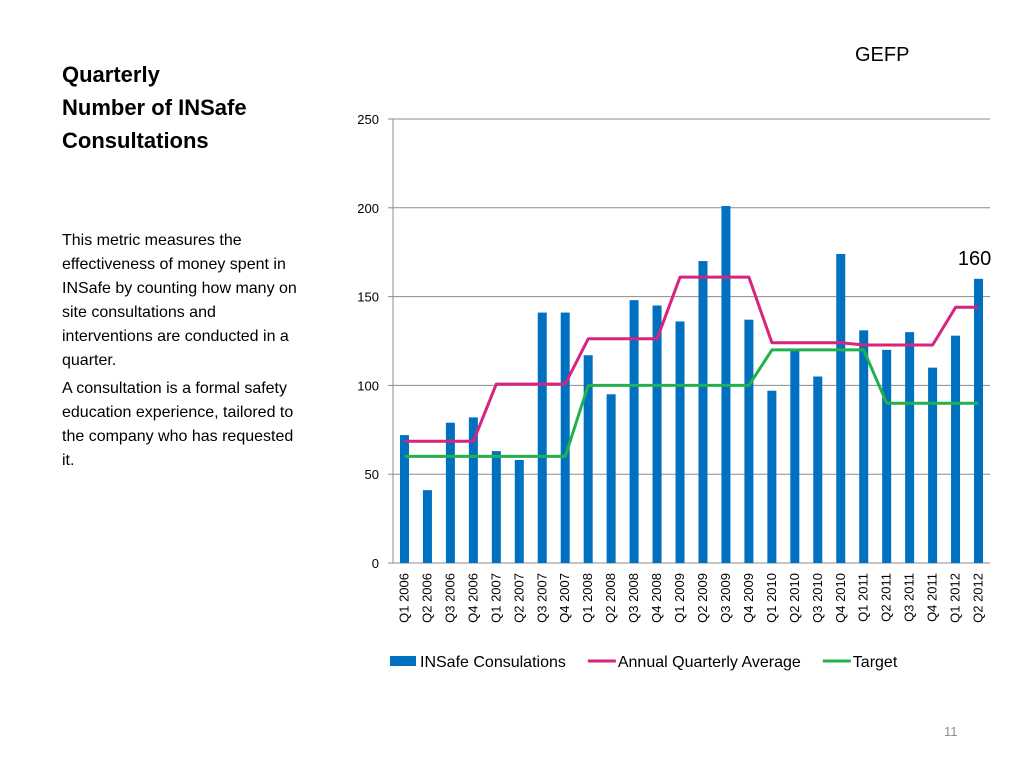 The image size is (1024, 768). I want to click on header-tag: GEFP, so click(882, 55).